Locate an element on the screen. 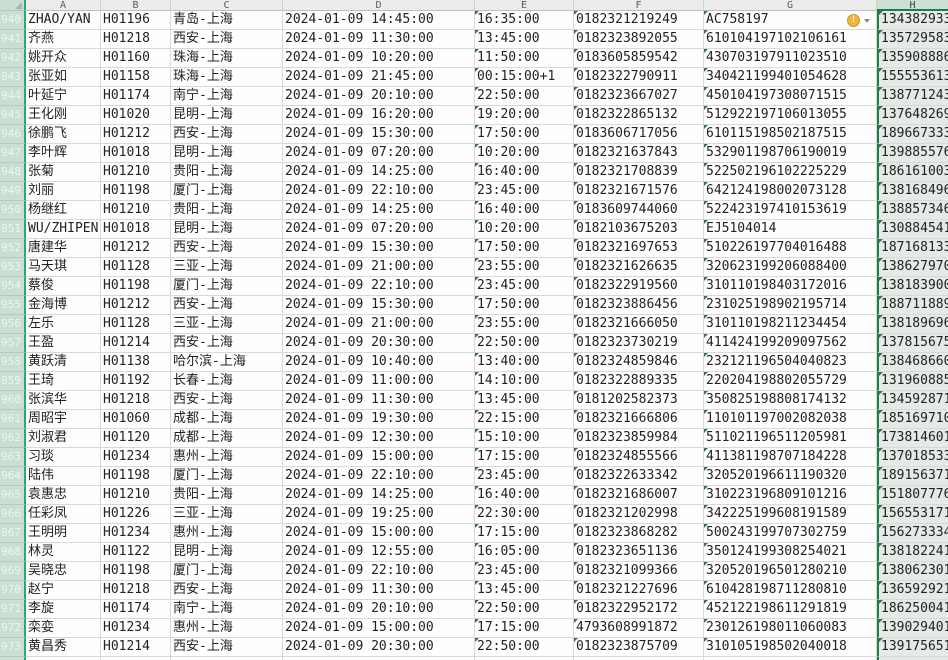 This screenshot has width=948, height=660. order-no-cell: 0182323859984 is located at coordinates (639, 438).